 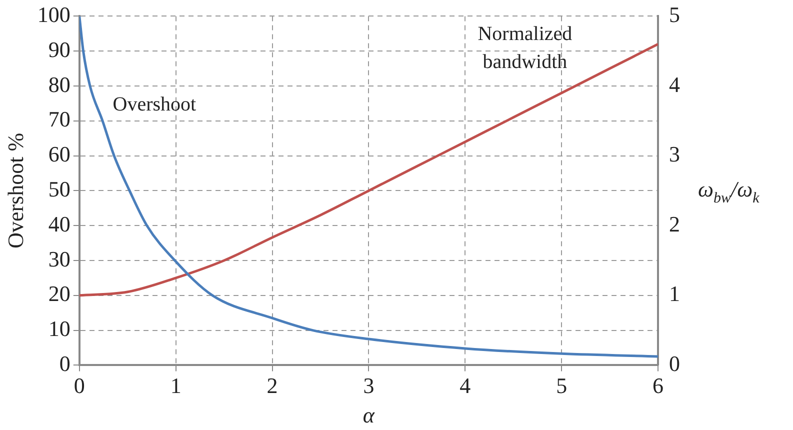 I want to click on y2-tick-label: 5, so click(x=674, y=14).